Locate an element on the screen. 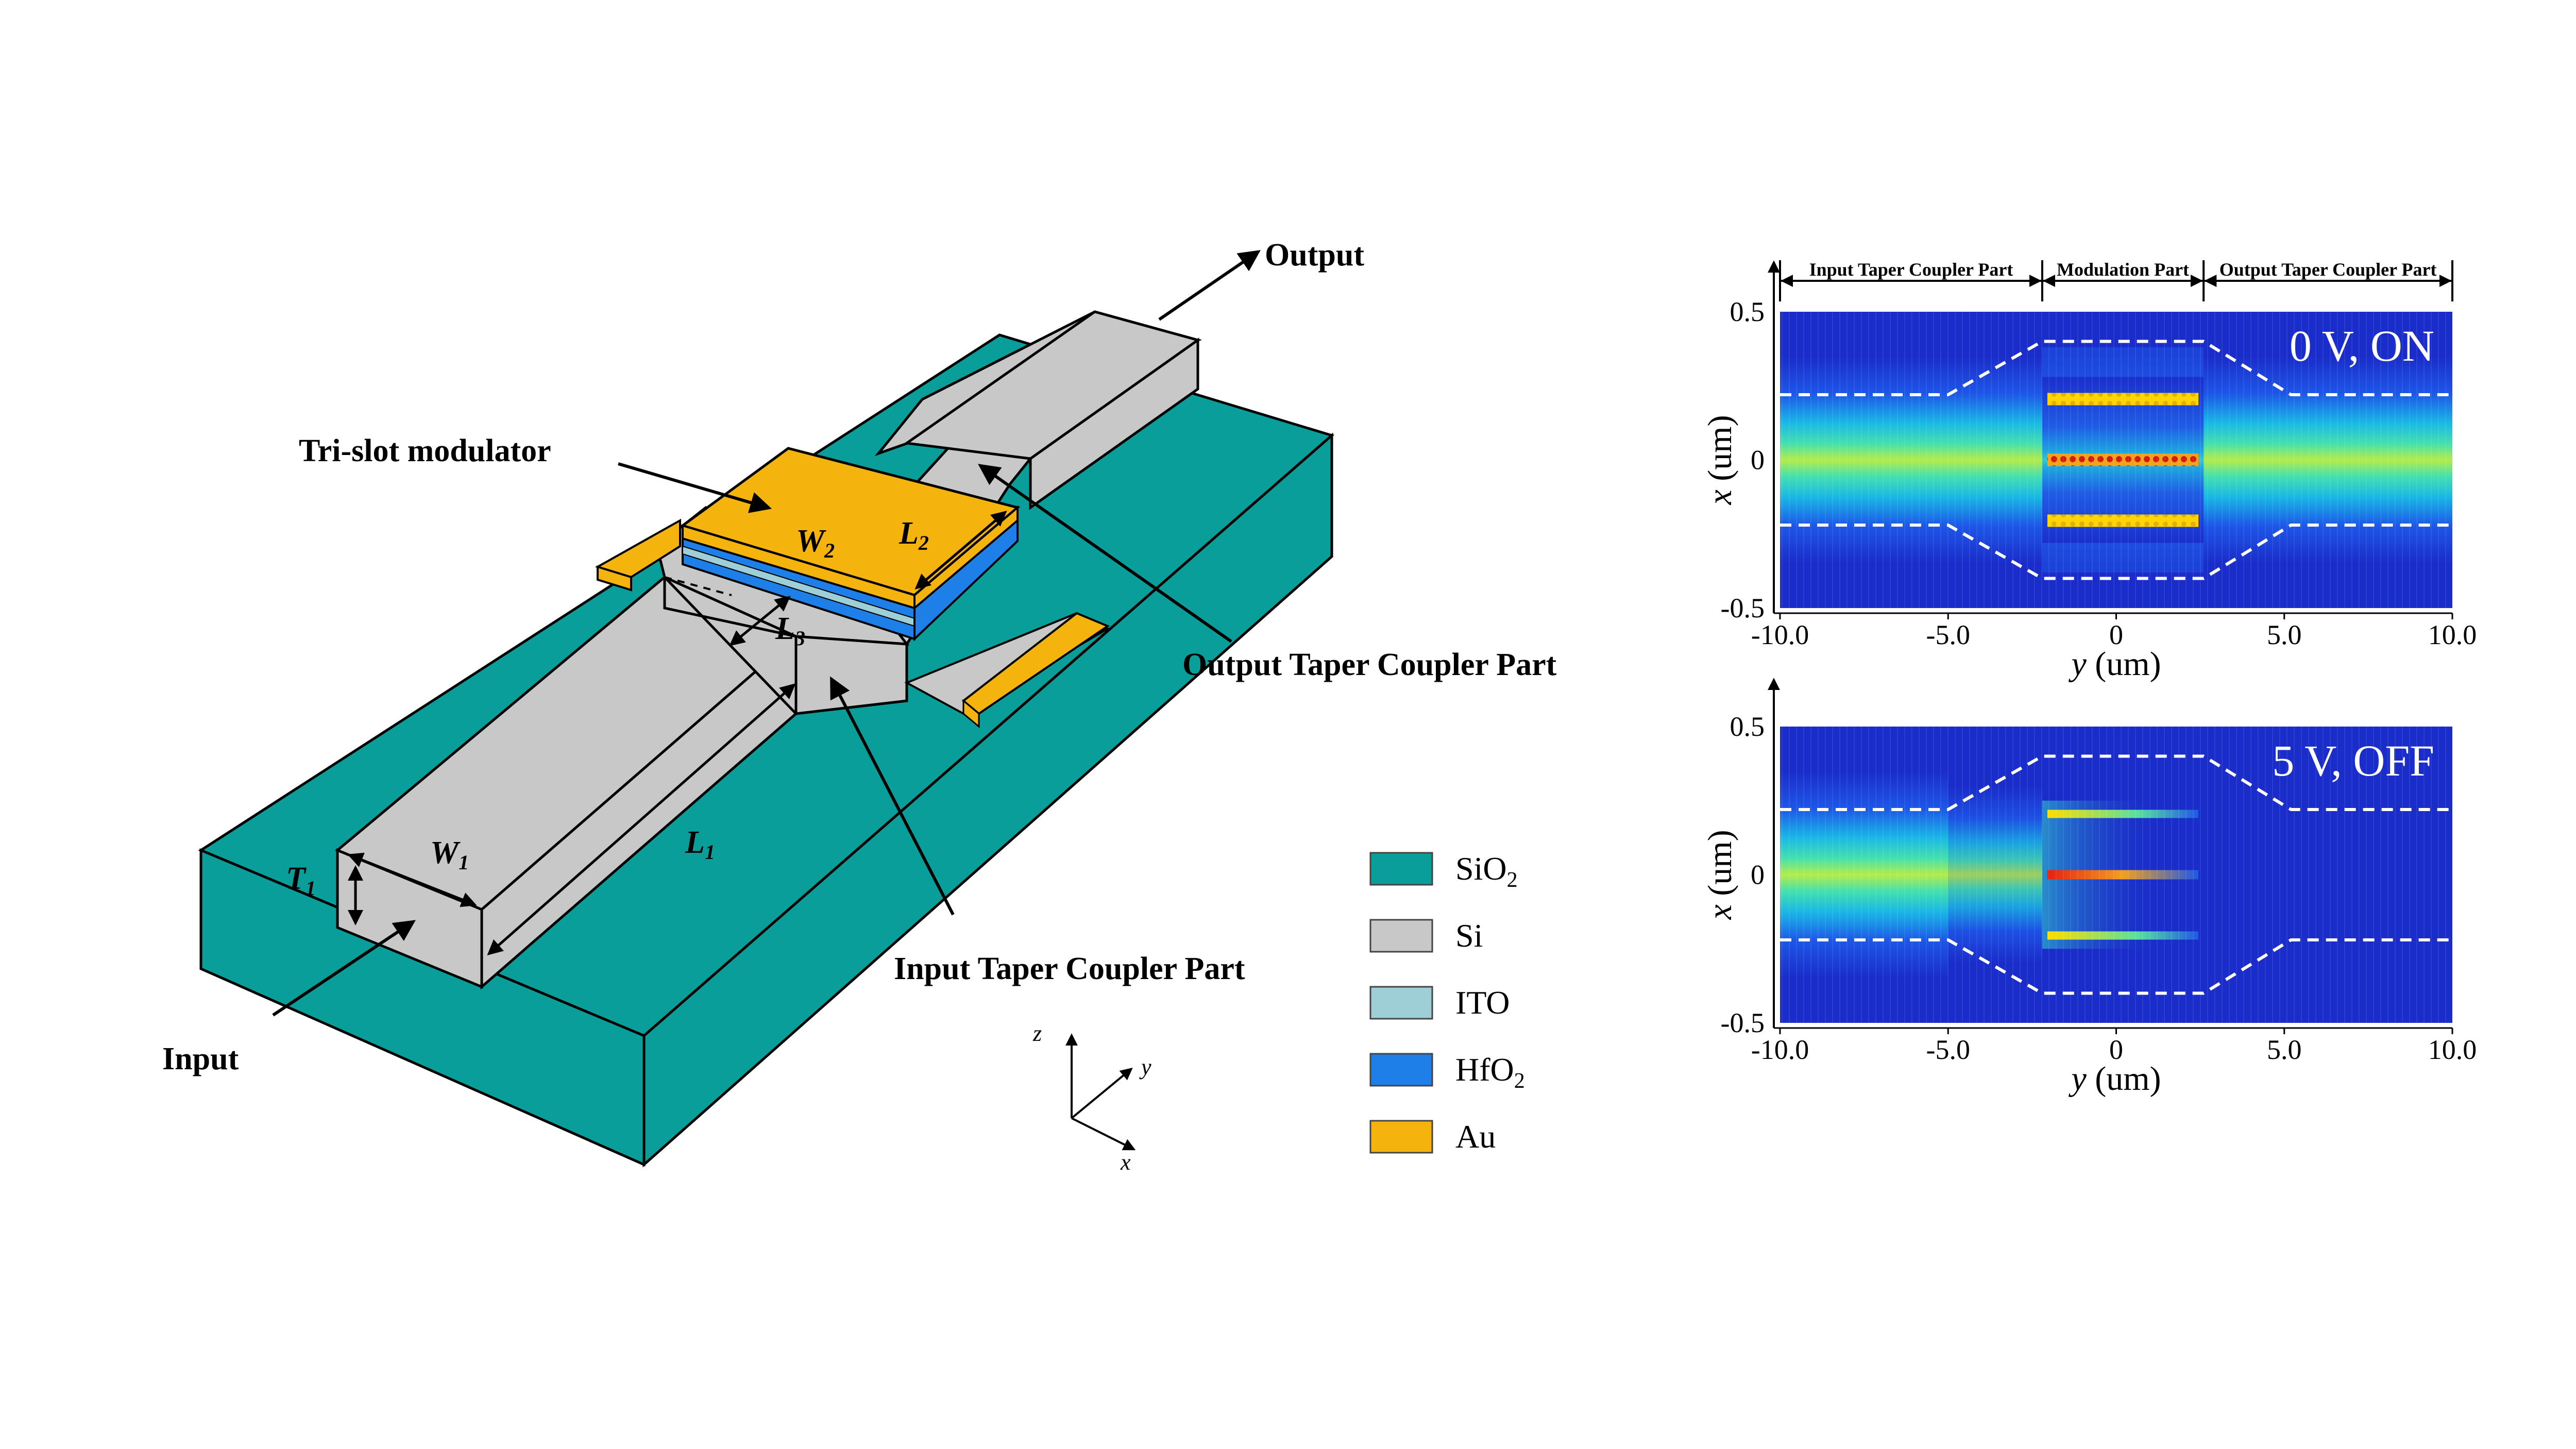 The width and height of the screenshot is (2576, 1449). tri-slot-label: Tri-slot modulator is located at coordinates (425, 450).